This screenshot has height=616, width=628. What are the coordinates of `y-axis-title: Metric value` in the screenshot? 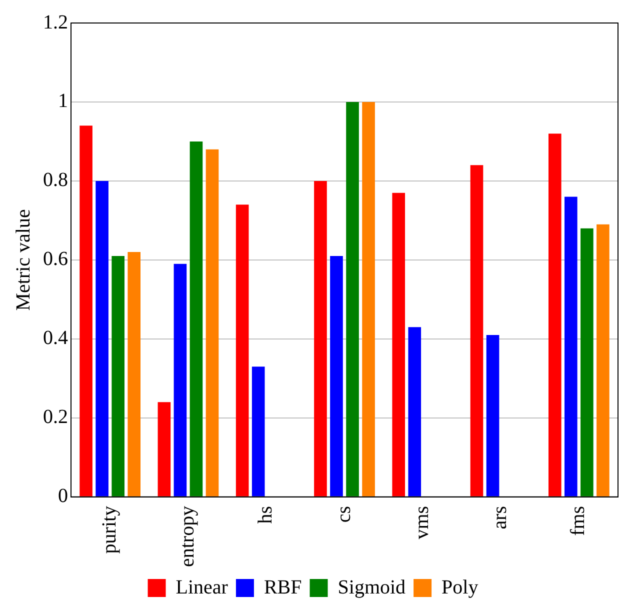 It's located at (23, 260).